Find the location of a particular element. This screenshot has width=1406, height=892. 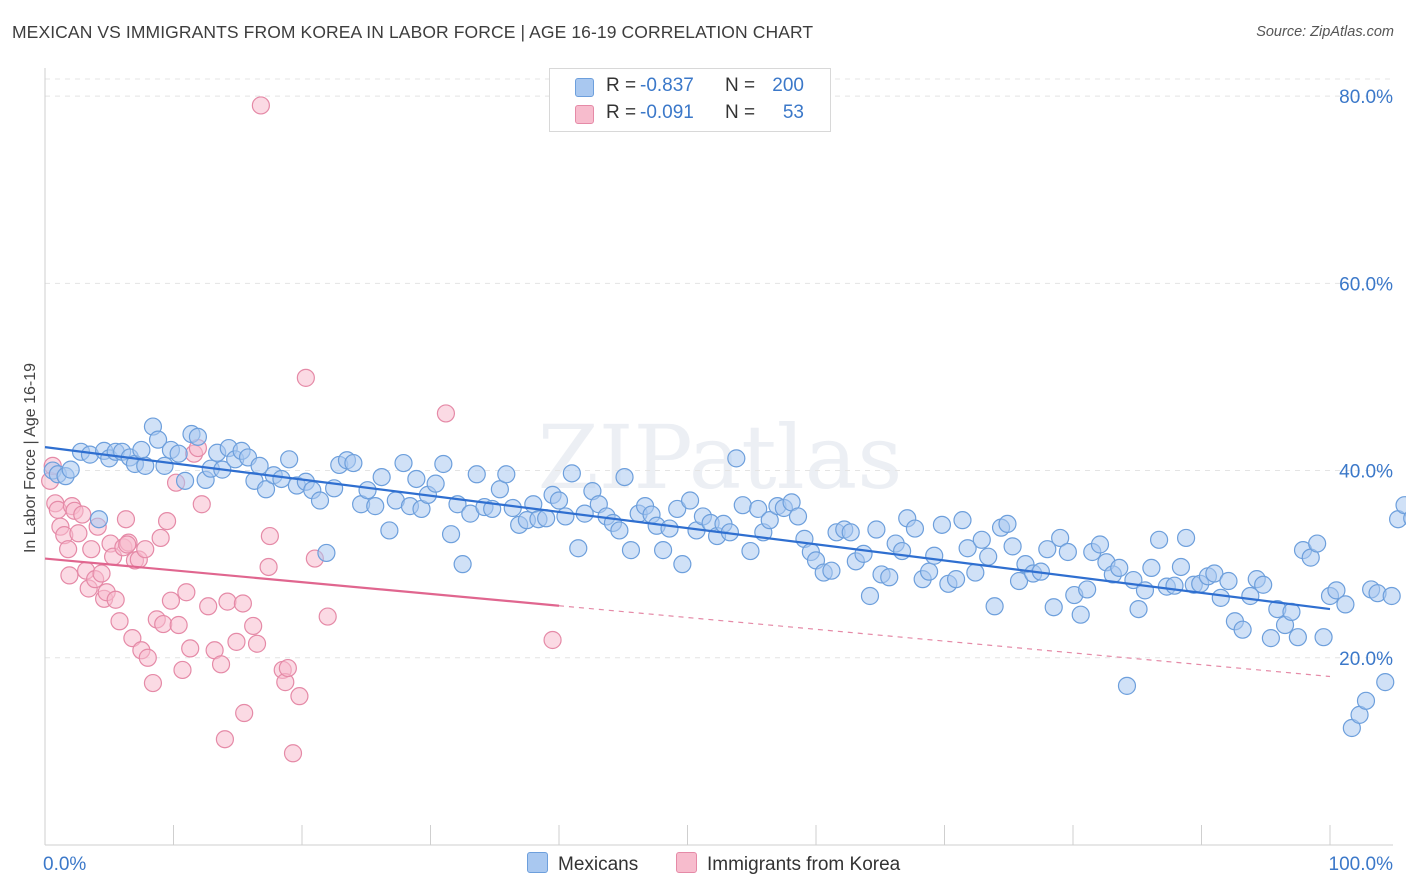

source-credit: Source: ZipAtlas.com is located at coordinates (1325, 32).